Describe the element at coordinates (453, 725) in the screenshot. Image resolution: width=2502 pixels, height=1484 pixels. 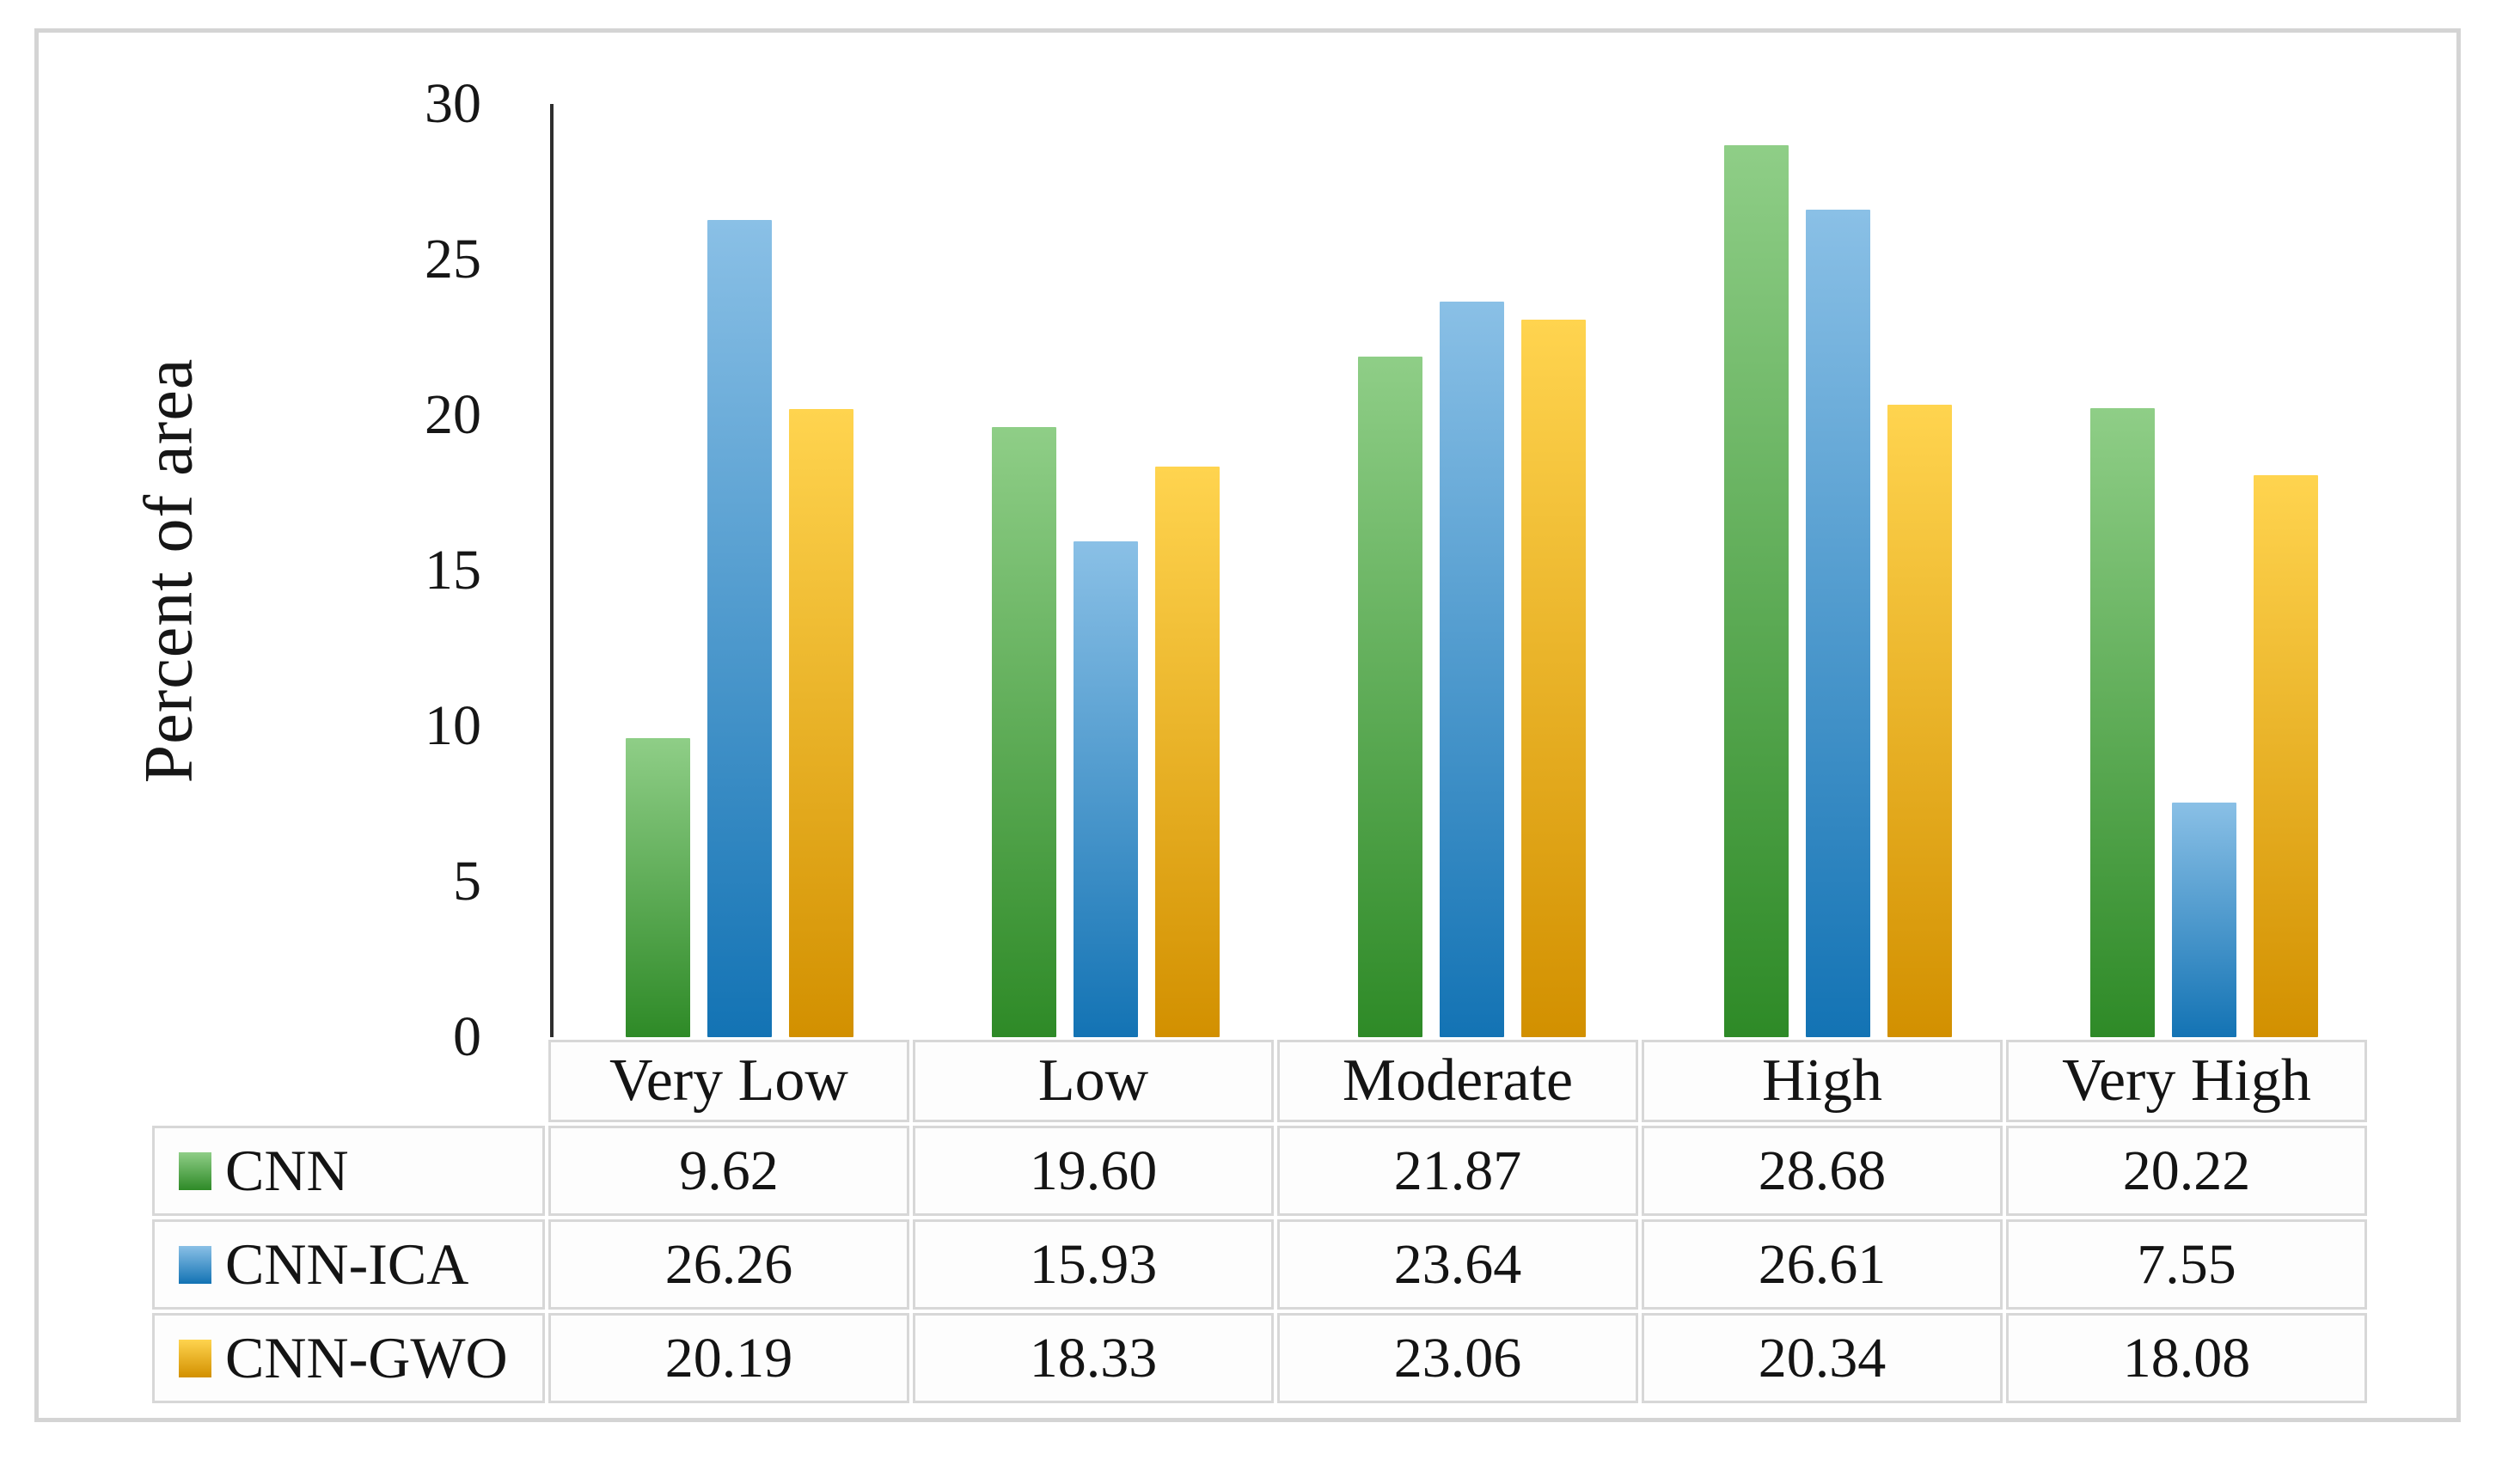
I see `y-tick-label-10: 10` at that location.